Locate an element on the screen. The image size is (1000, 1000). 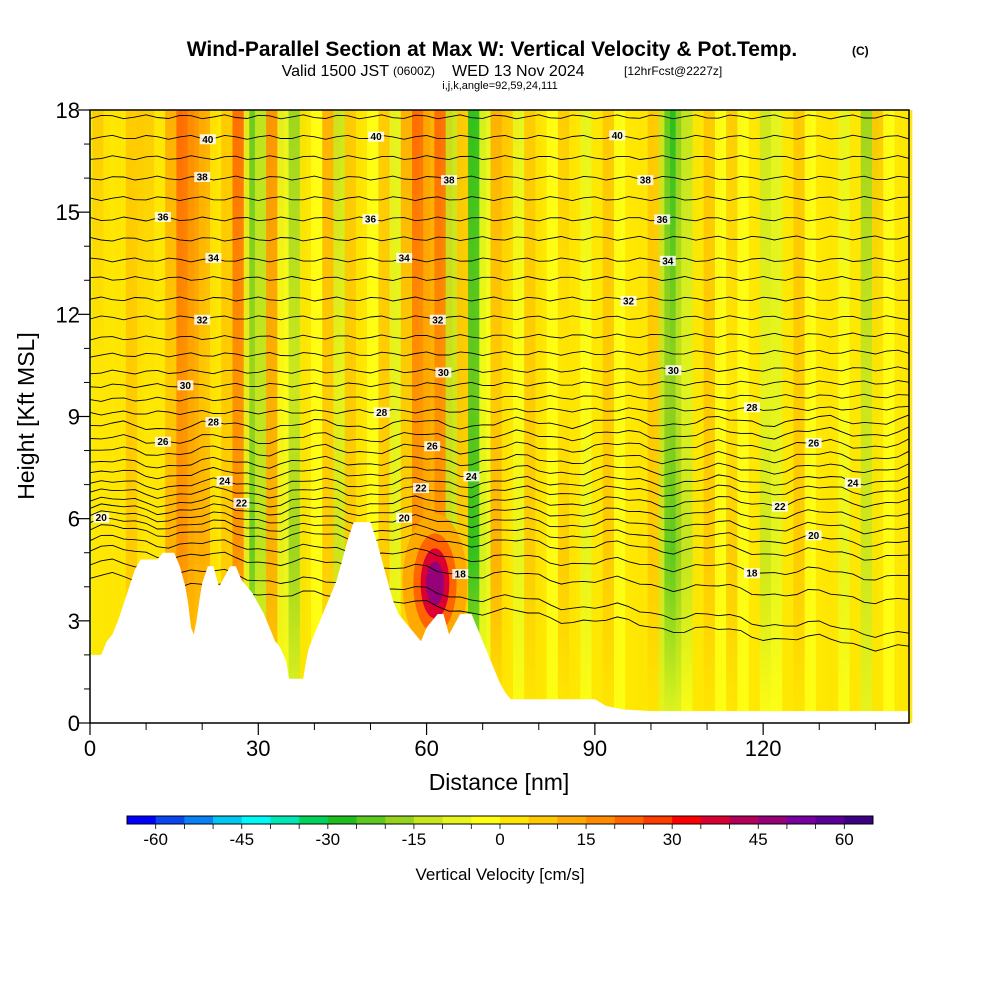
x-tick-label: 90 is located at coordinates (595, 748).